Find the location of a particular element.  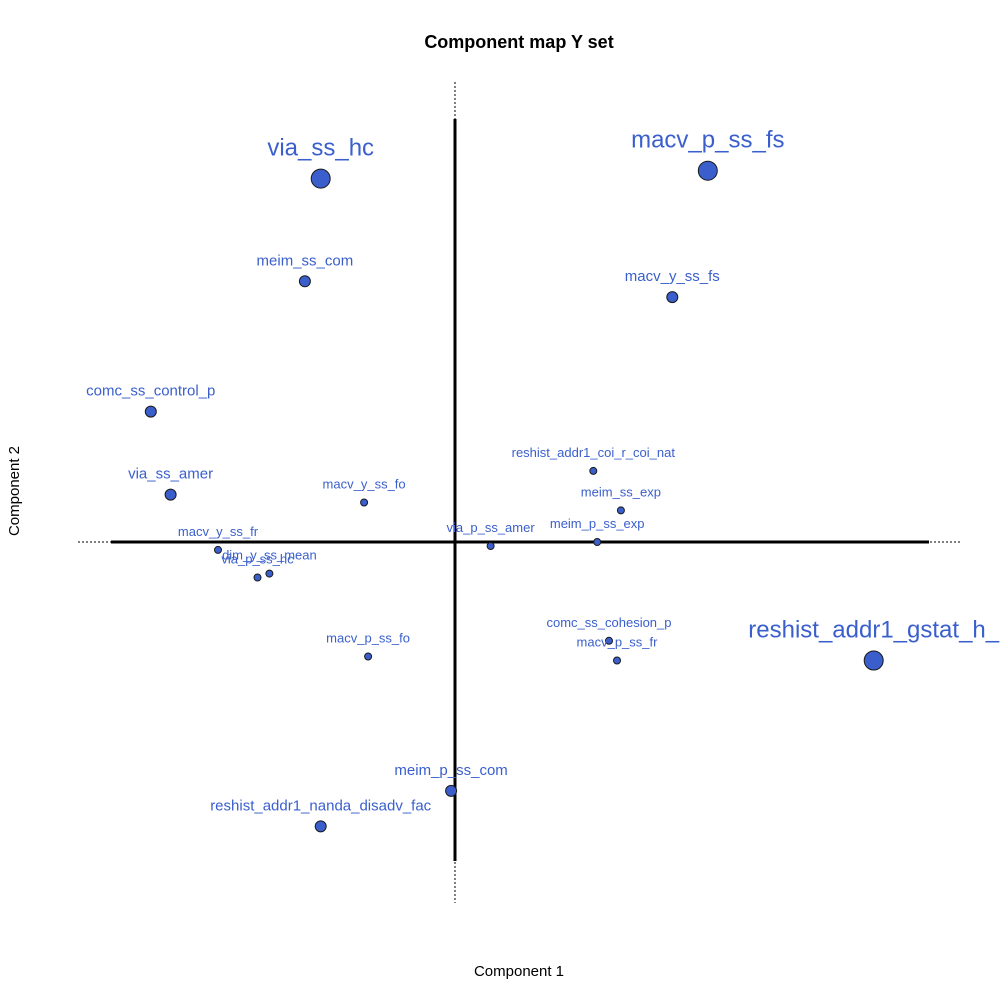

point-label: via_ss_hc is located at coordinates (320, 148).